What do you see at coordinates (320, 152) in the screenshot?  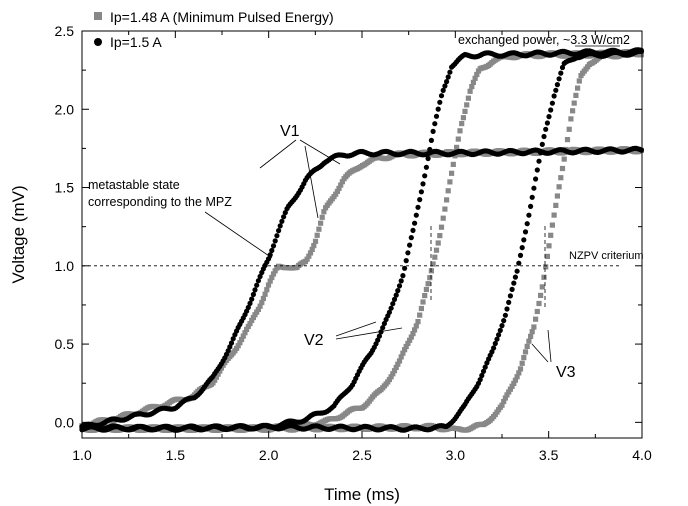 I see `v1-arrow-mid` at bounding box center [320, 152].